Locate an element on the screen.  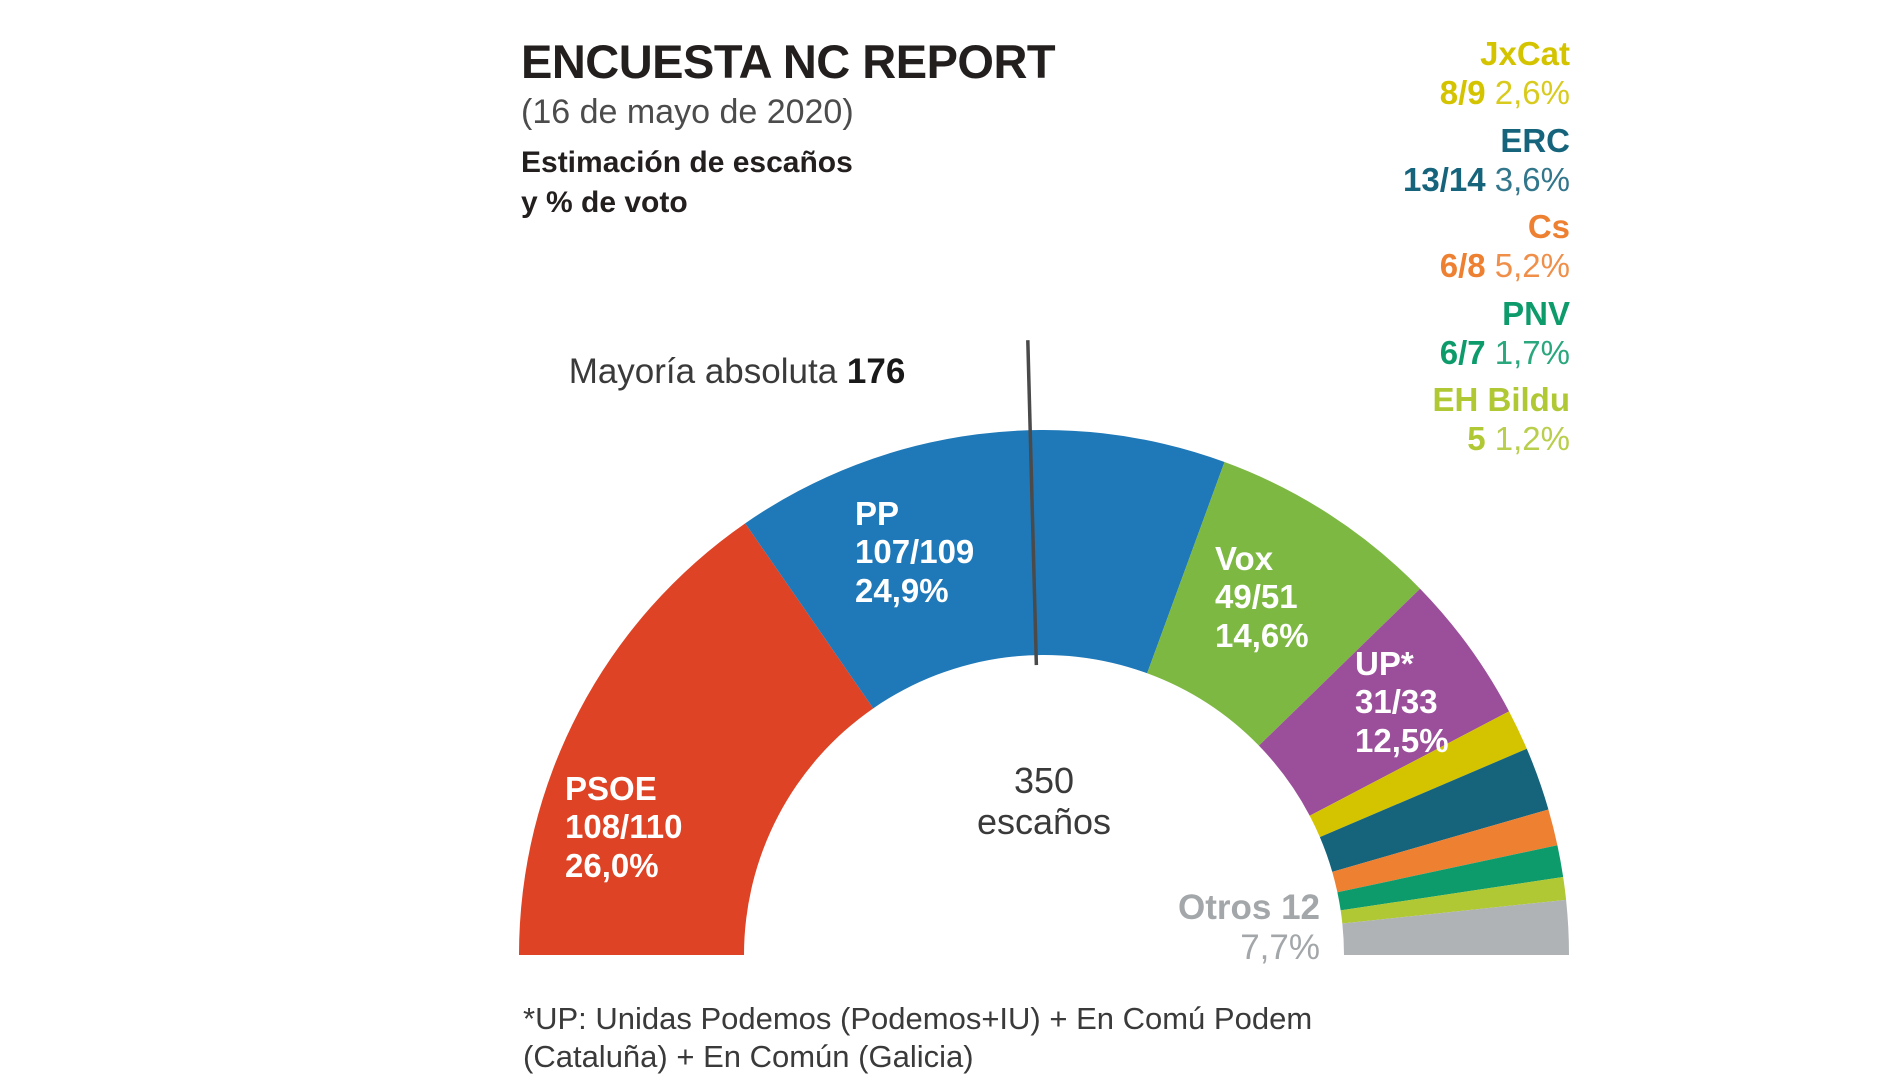
legend-values: 13/14 3,6% is located at coordinates (1390, 180).